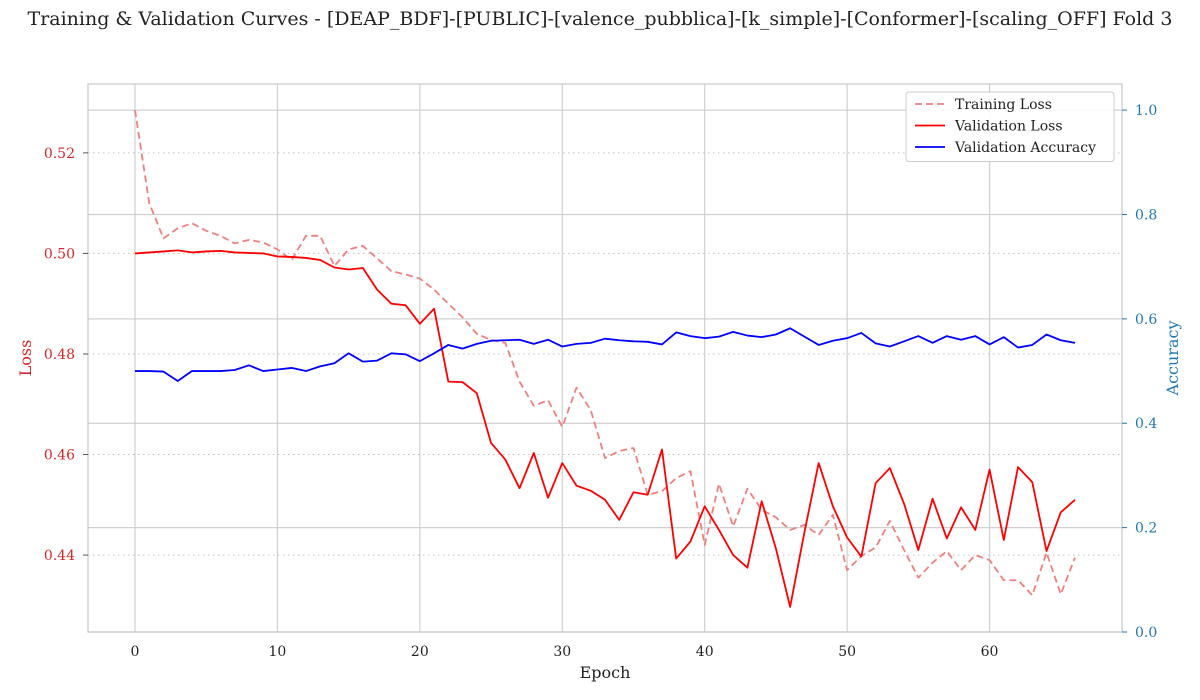  I want to click on y-left-tick-label: 0.52, so click(59, 154).